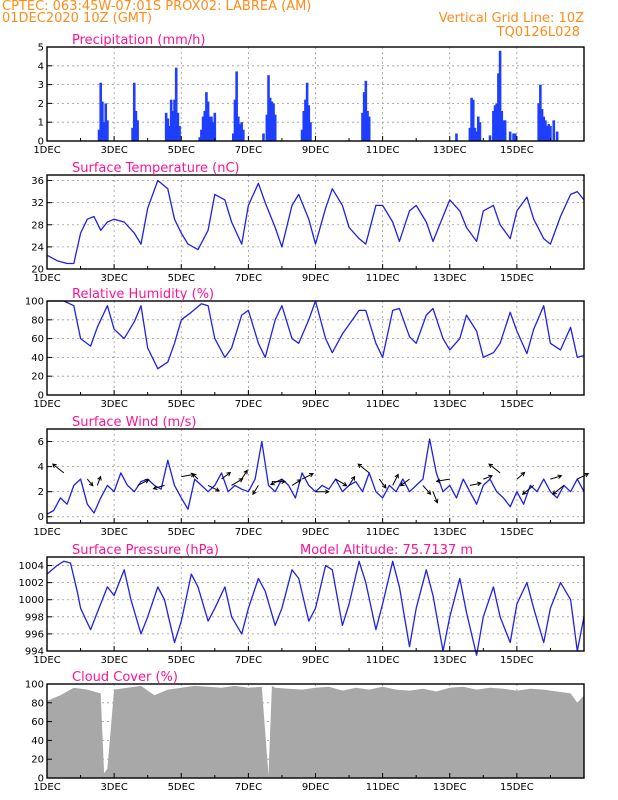 This screenshot has width=618, height=800. I want to click on y-tick-label: 60, so click(37, 339).